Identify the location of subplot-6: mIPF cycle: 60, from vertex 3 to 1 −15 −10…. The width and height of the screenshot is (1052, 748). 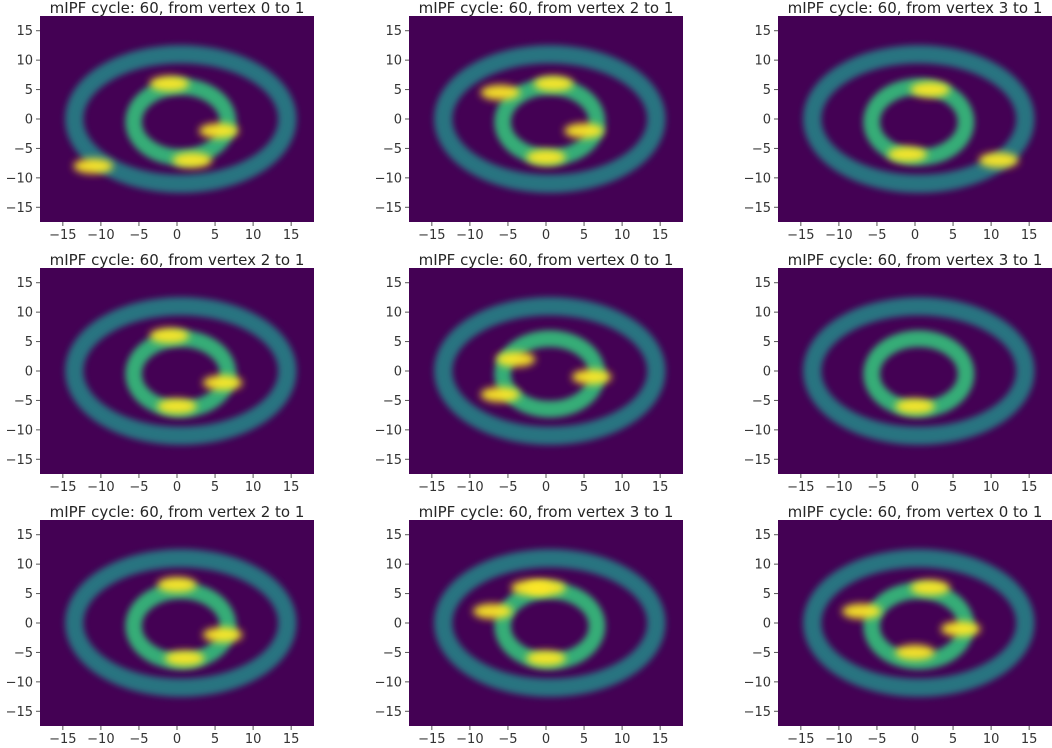
(898, 373).